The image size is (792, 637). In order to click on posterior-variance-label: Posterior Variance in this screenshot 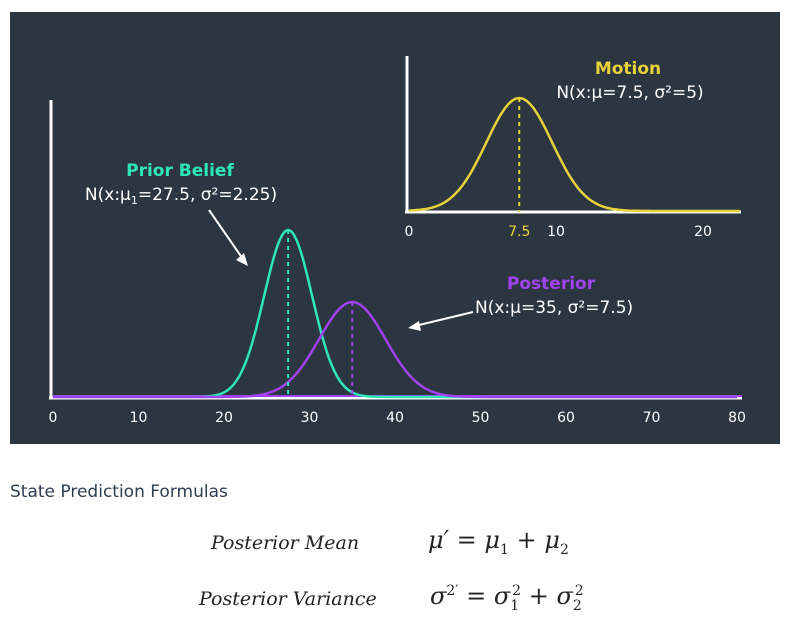, I will do `click(288, 599)`.